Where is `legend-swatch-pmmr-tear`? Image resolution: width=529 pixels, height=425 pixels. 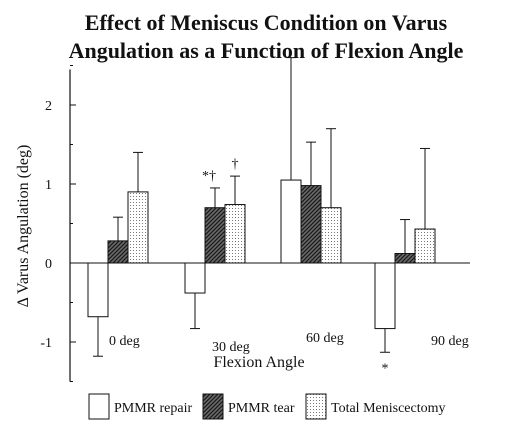
legend-swatch-pmmr-tear is located at coordinates (213, 406).